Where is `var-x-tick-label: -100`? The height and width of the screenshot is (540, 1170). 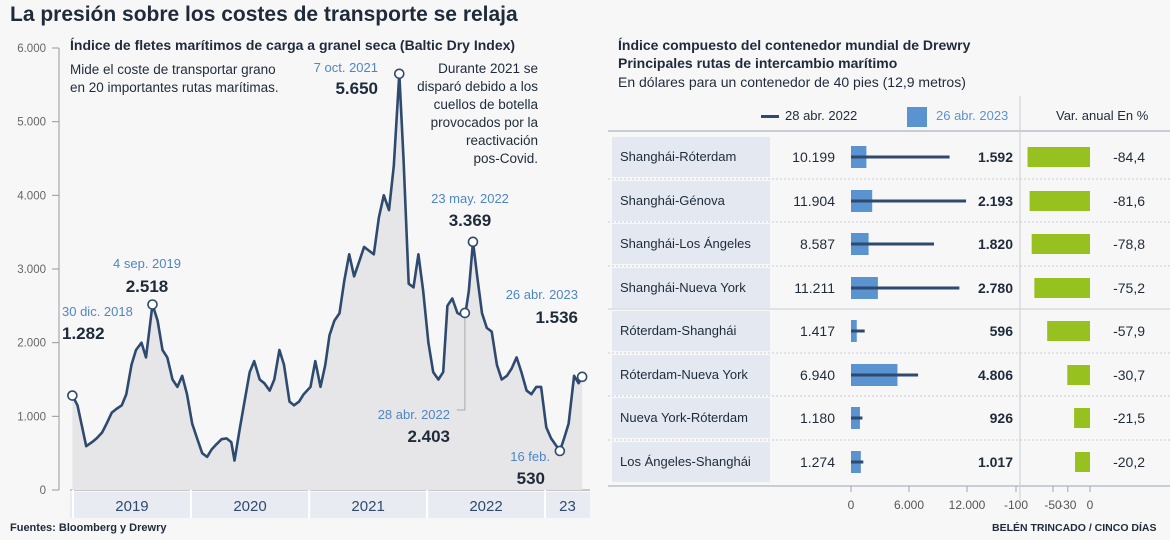 var-x-tick-label: -100 is located at coordinates (1016, 505).